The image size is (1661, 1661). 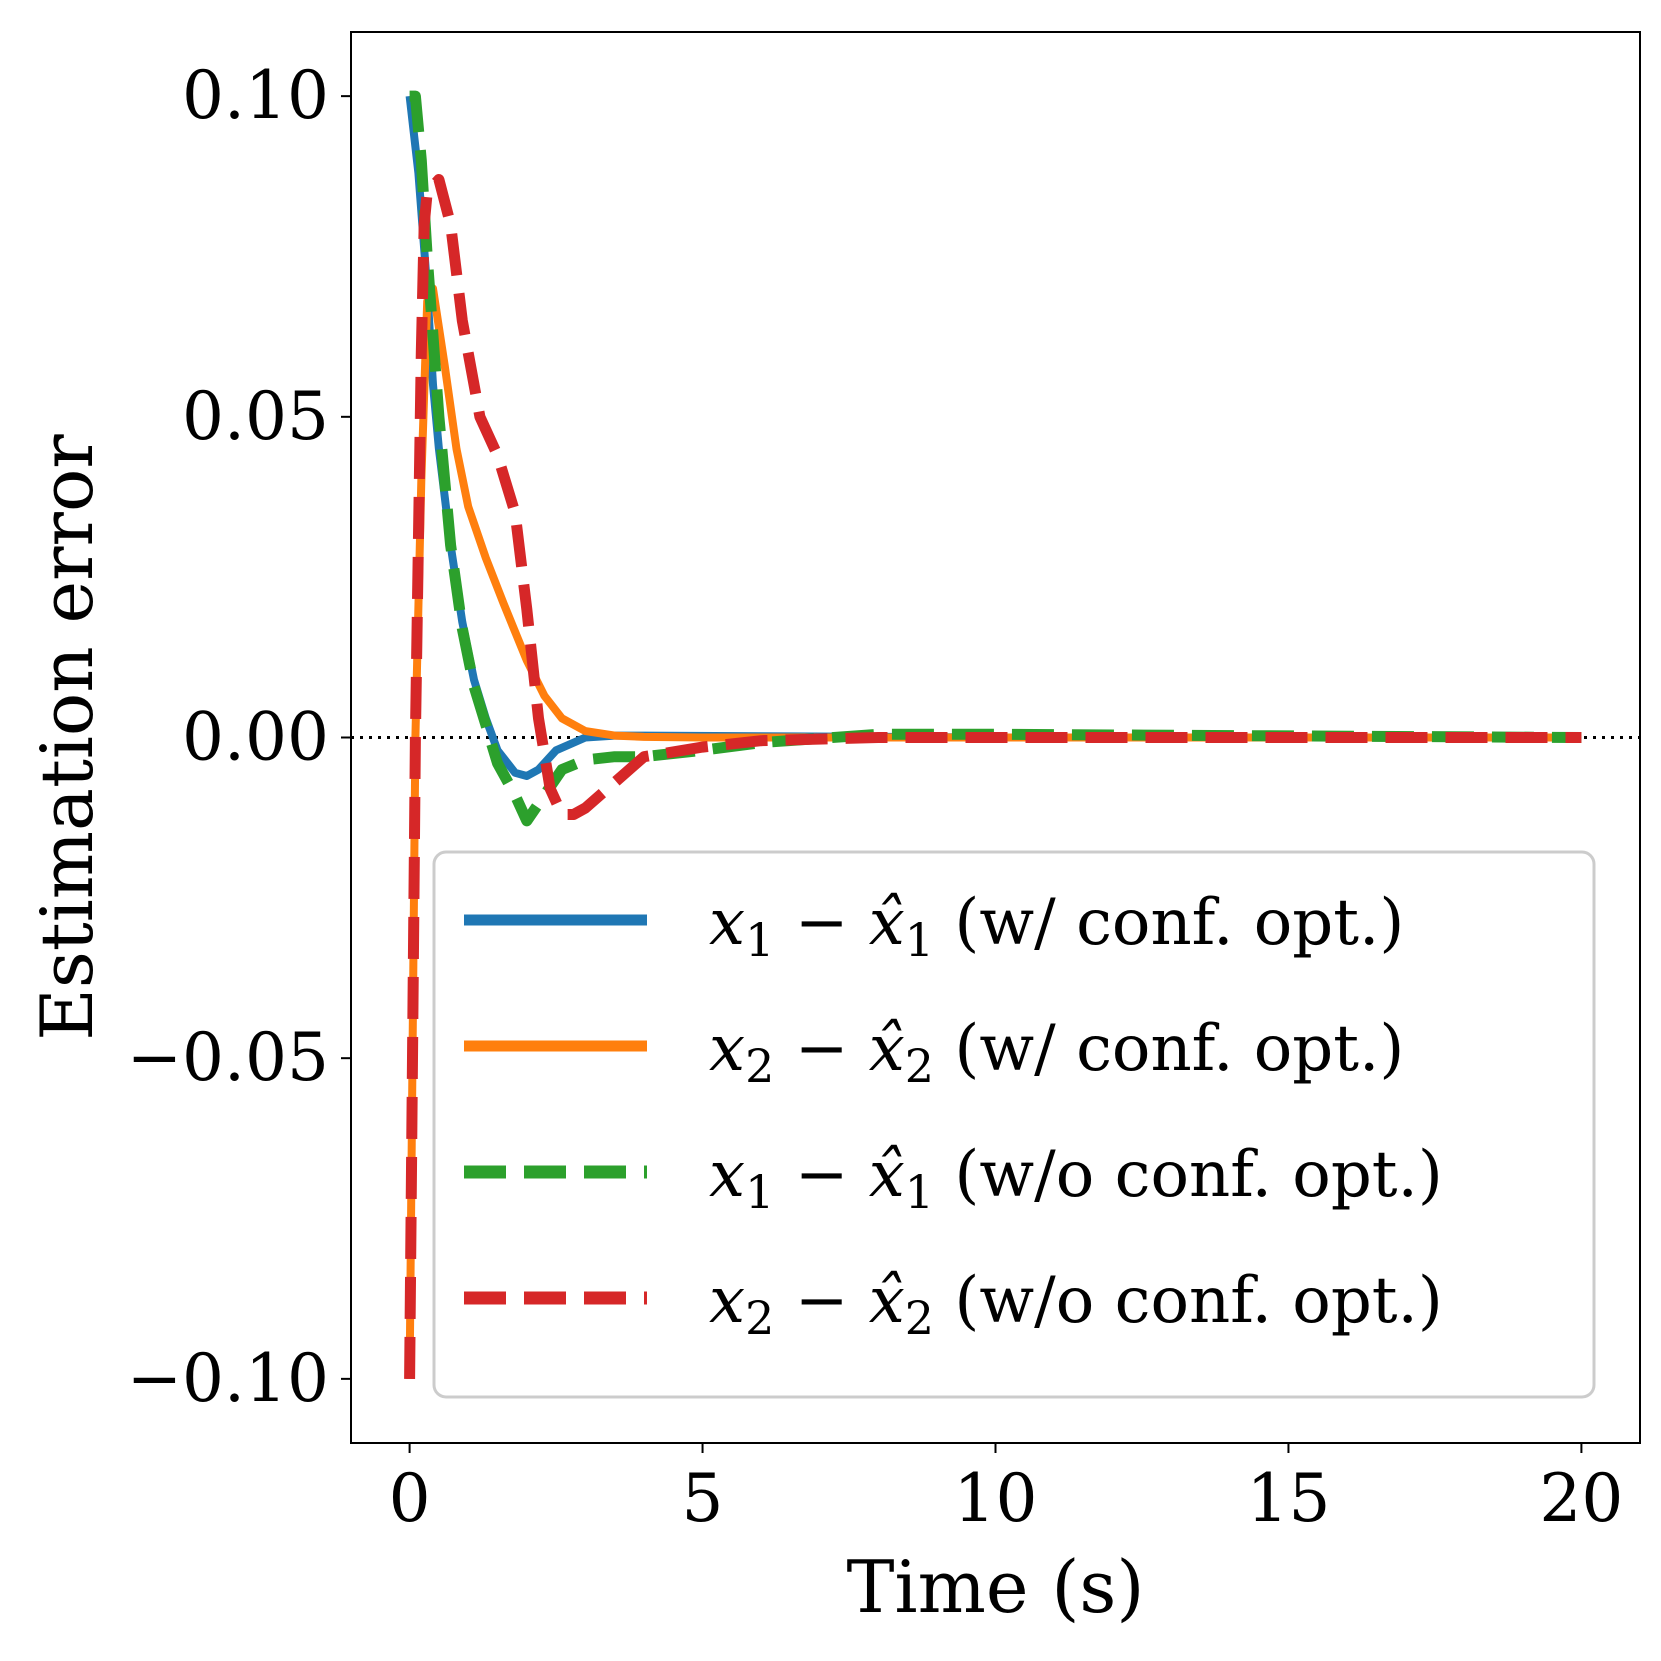 I want to click on x-axis-title: Time (s), so click(x=996, y=1587).